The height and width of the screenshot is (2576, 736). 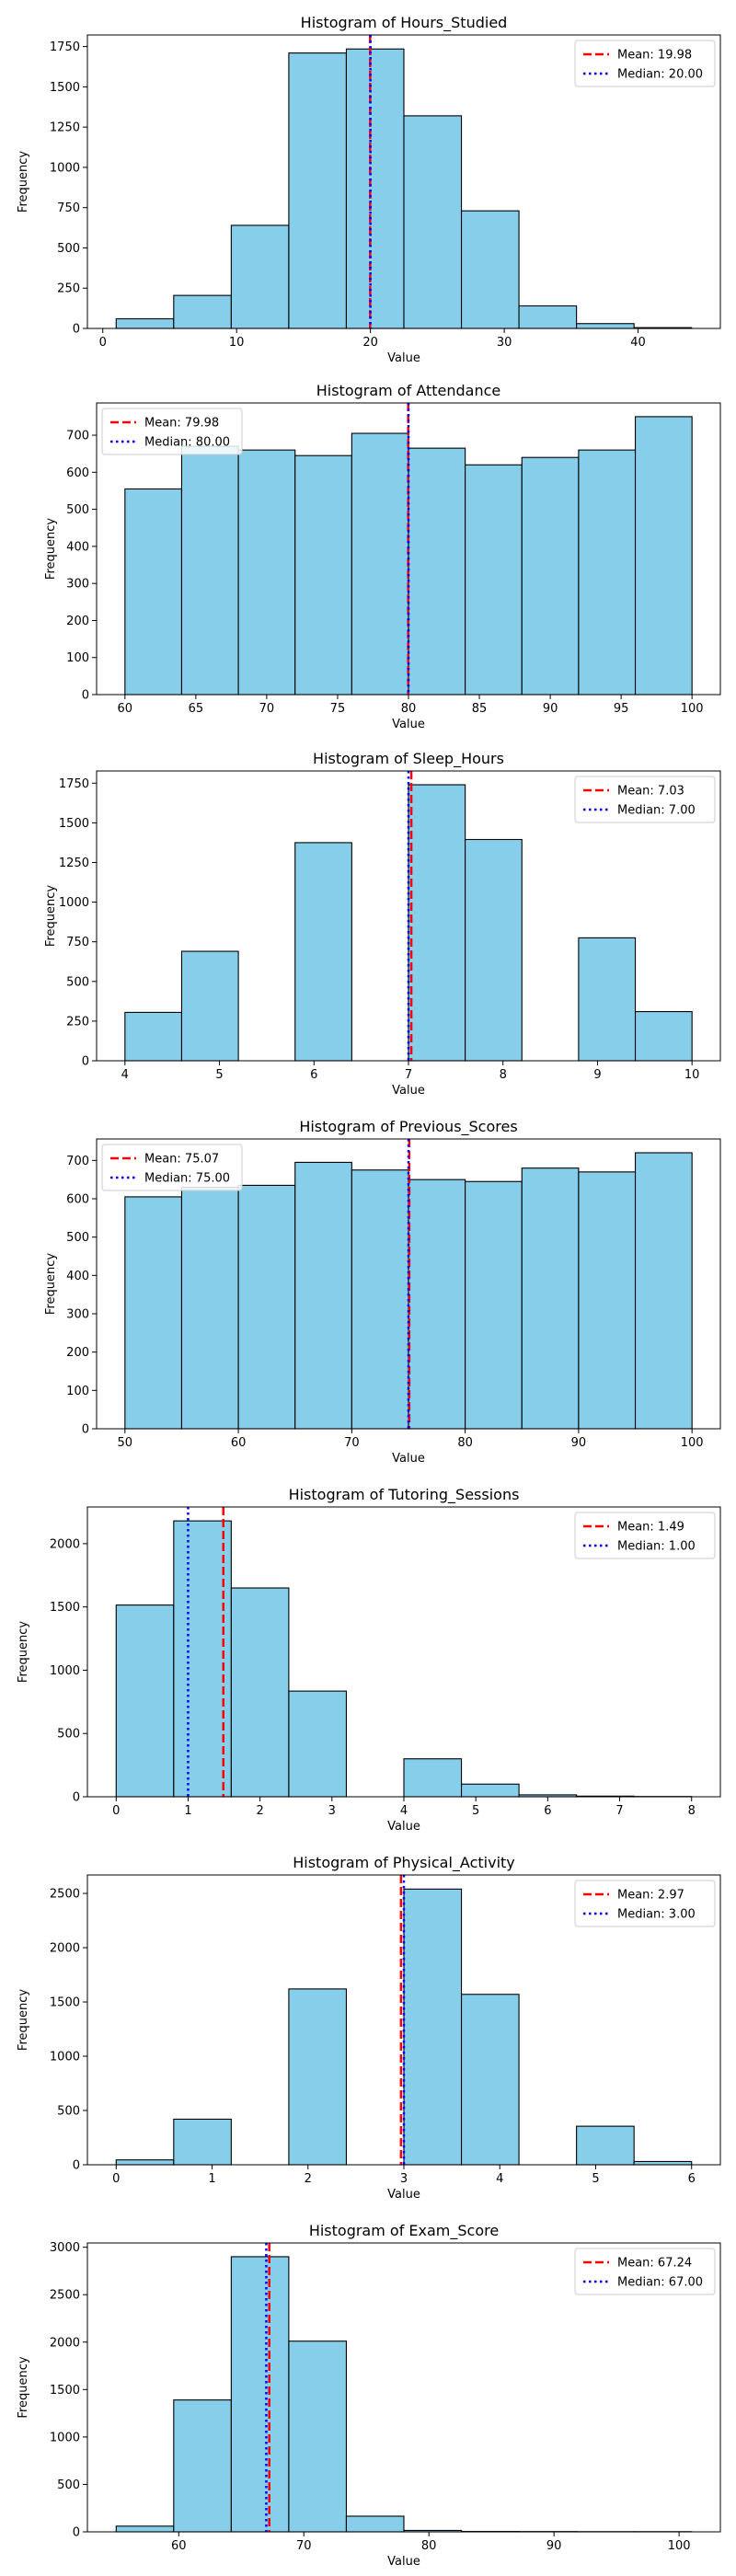 What do you see at coordinates (404, 1863) in the screenshot?
I see `chart-title: Histogram of Physical_Activity` at bounding box center [404, 1863].